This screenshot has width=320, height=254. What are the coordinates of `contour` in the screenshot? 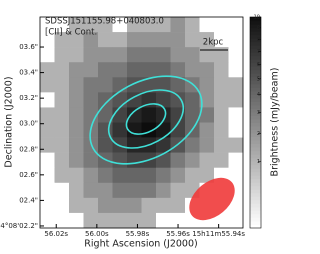 It's located at (146, 119).